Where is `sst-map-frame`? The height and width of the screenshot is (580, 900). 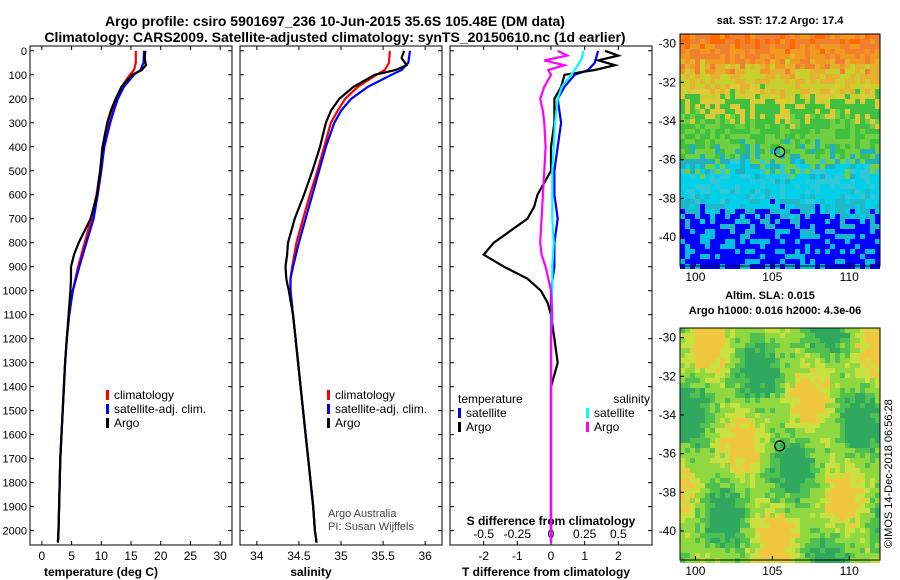
sst-map-frame is located at coordinates (780, 150).